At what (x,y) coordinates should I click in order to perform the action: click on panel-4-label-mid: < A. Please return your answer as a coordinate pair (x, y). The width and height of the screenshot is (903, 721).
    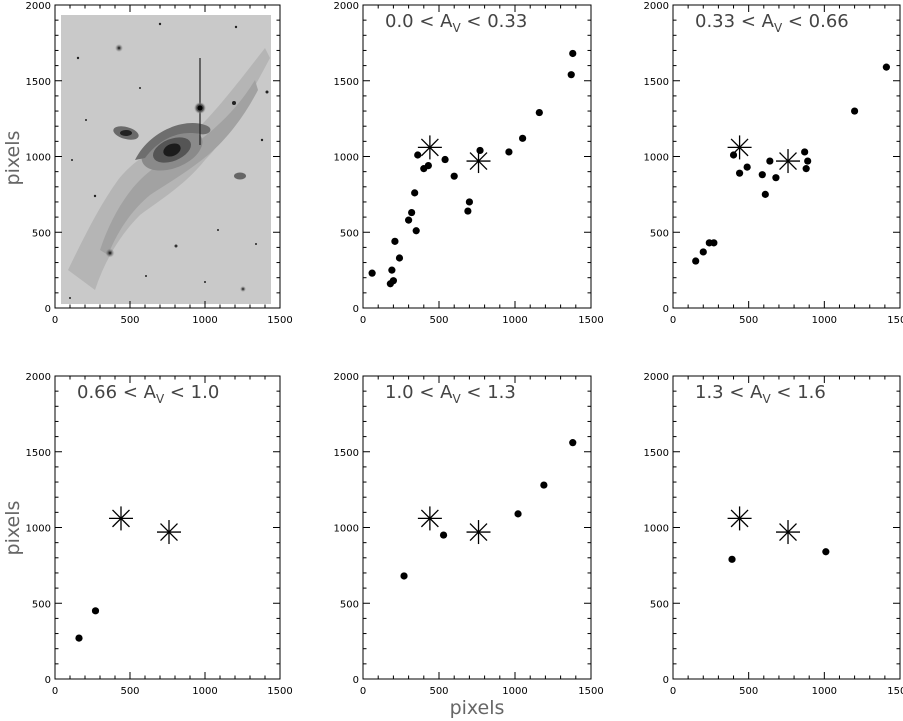
    Looking at the image, I should click on (436, 392).